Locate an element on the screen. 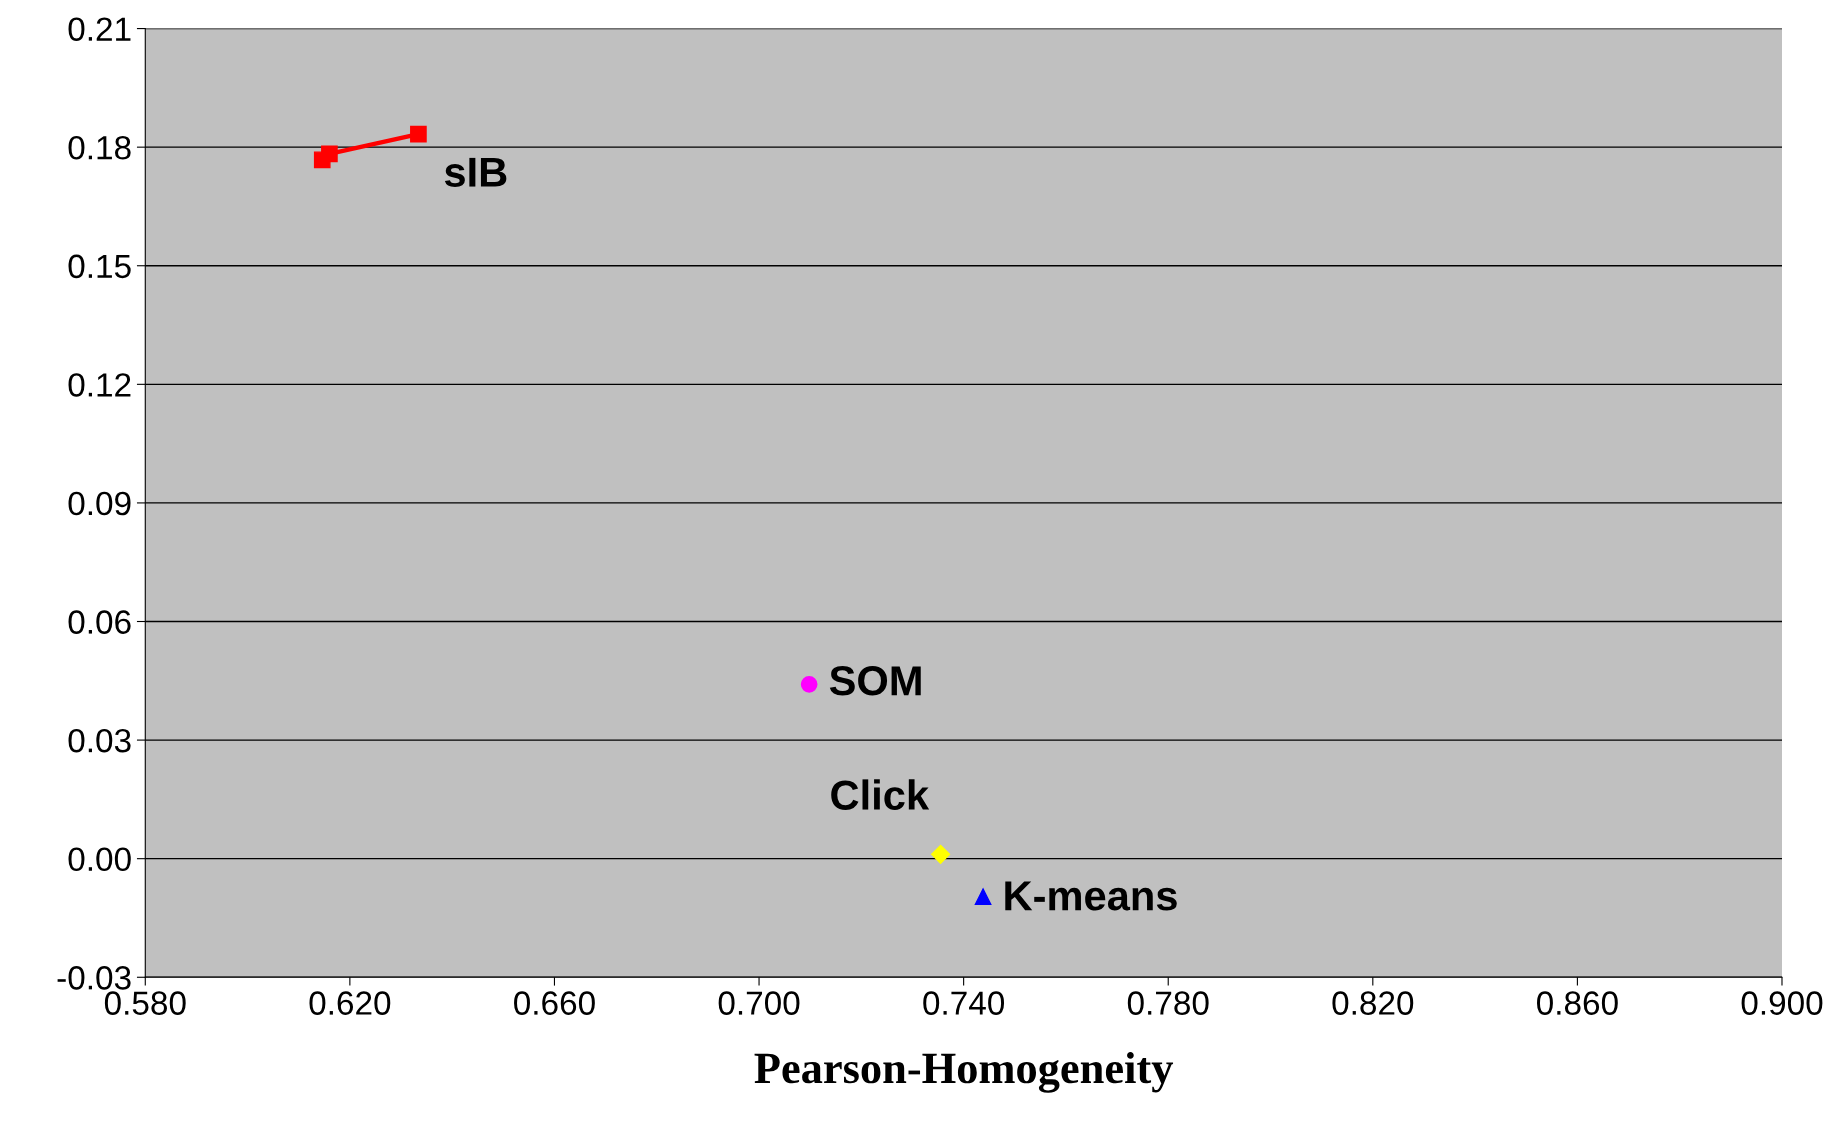  y-tick-label: 0.21 is located at coordinates (99, 29).